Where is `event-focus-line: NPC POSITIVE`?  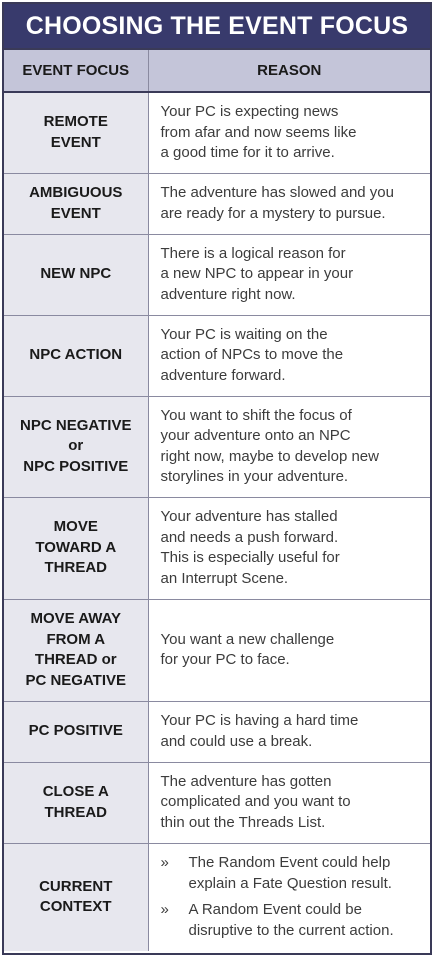 event-focus-line: NPC POSITIVE is located at coordinates (76, 466).